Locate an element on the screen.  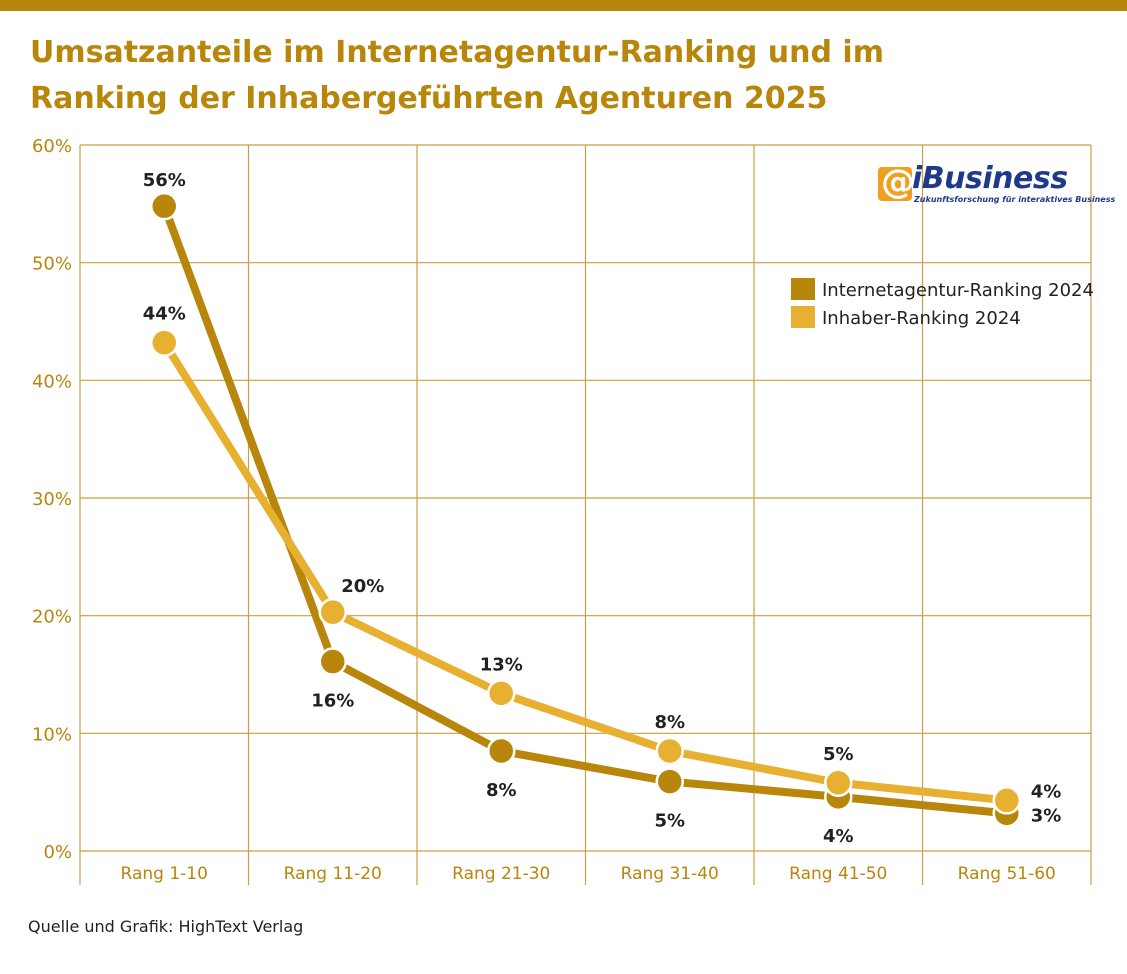
legend-label-2: Inhaber-Ranking 2024 is located at coordinates (921, 318).